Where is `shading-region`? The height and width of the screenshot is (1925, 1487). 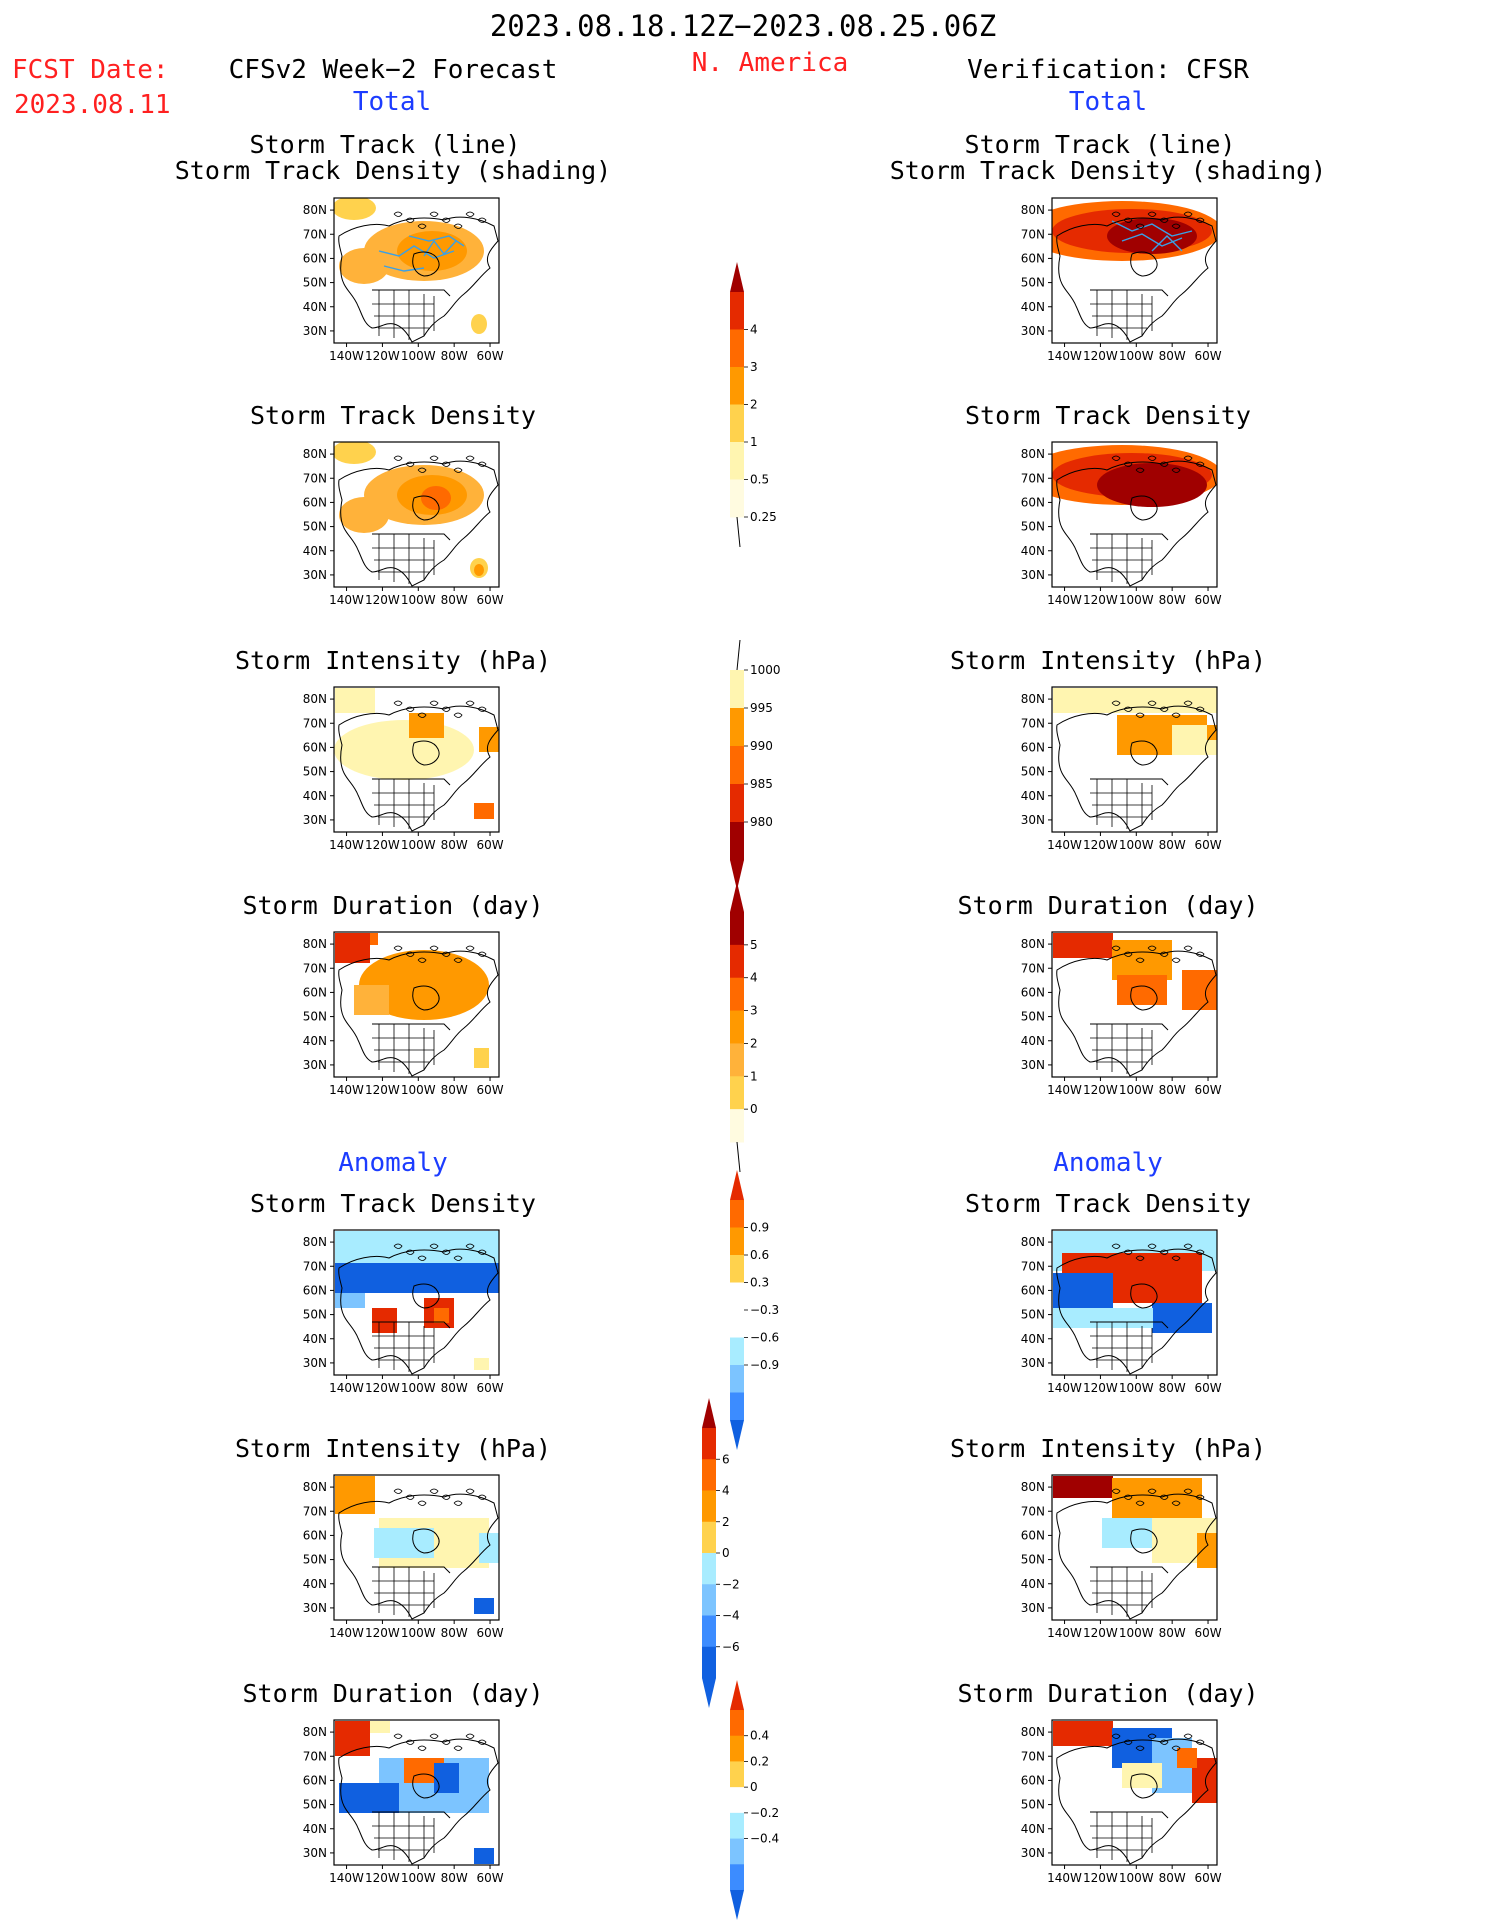
shading-region is located at coordinates (1152, 236).